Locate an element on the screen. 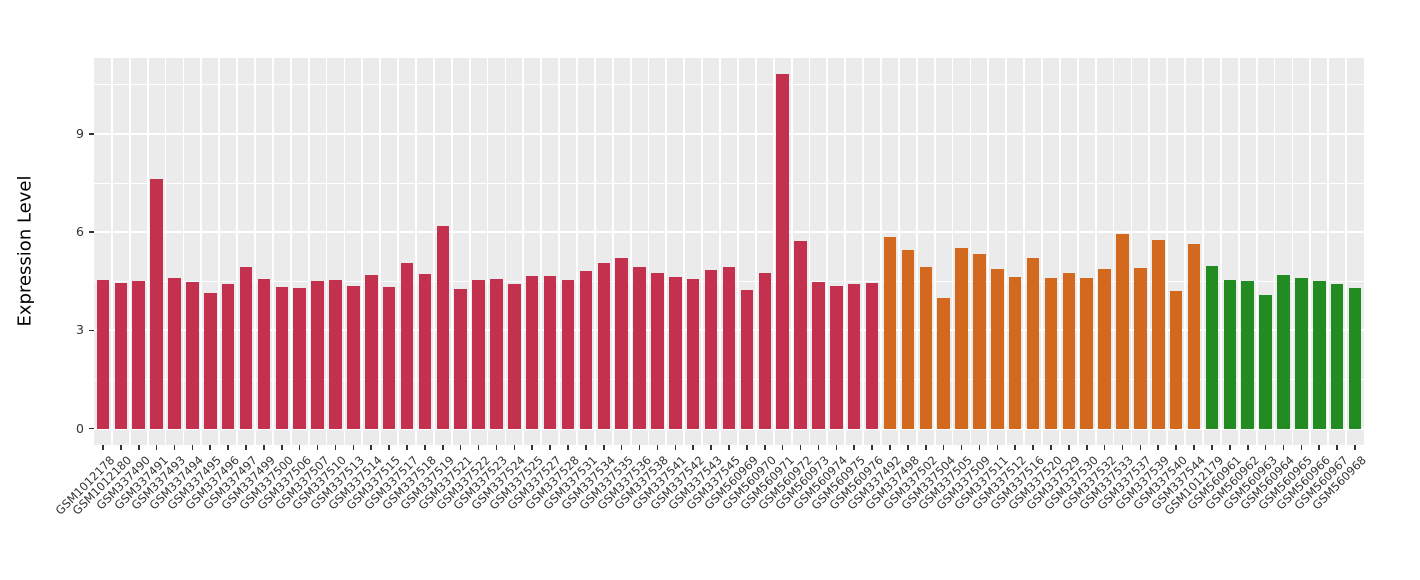 This screenshot has height=580, width=1420. bar-GSM560962 is located at coordinates (1247, 354).